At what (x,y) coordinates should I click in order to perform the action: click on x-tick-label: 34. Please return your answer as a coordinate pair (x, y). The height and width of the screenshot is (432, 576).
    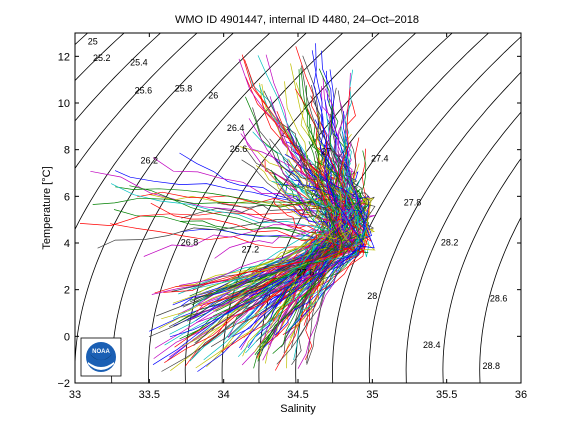
    Looking at the image, I should click on (224, 395).